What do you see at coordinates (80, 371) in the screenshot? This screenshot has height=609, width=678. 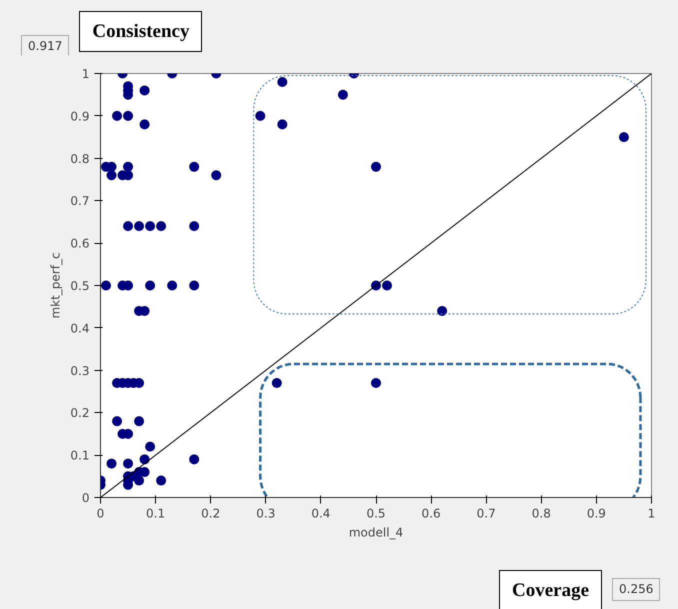 I see `y-tick-label: 0.3` at bounding box center [80, 371].